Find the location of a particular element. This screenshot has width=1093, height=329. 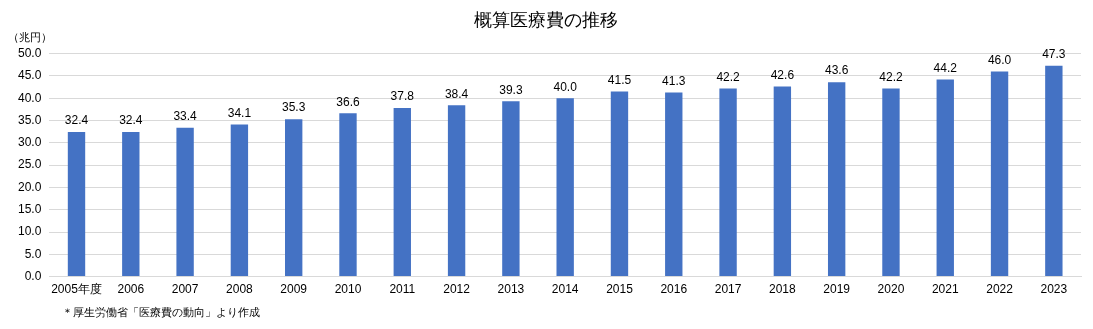

data-label: 43.6 is located at coordinates (836, 70).